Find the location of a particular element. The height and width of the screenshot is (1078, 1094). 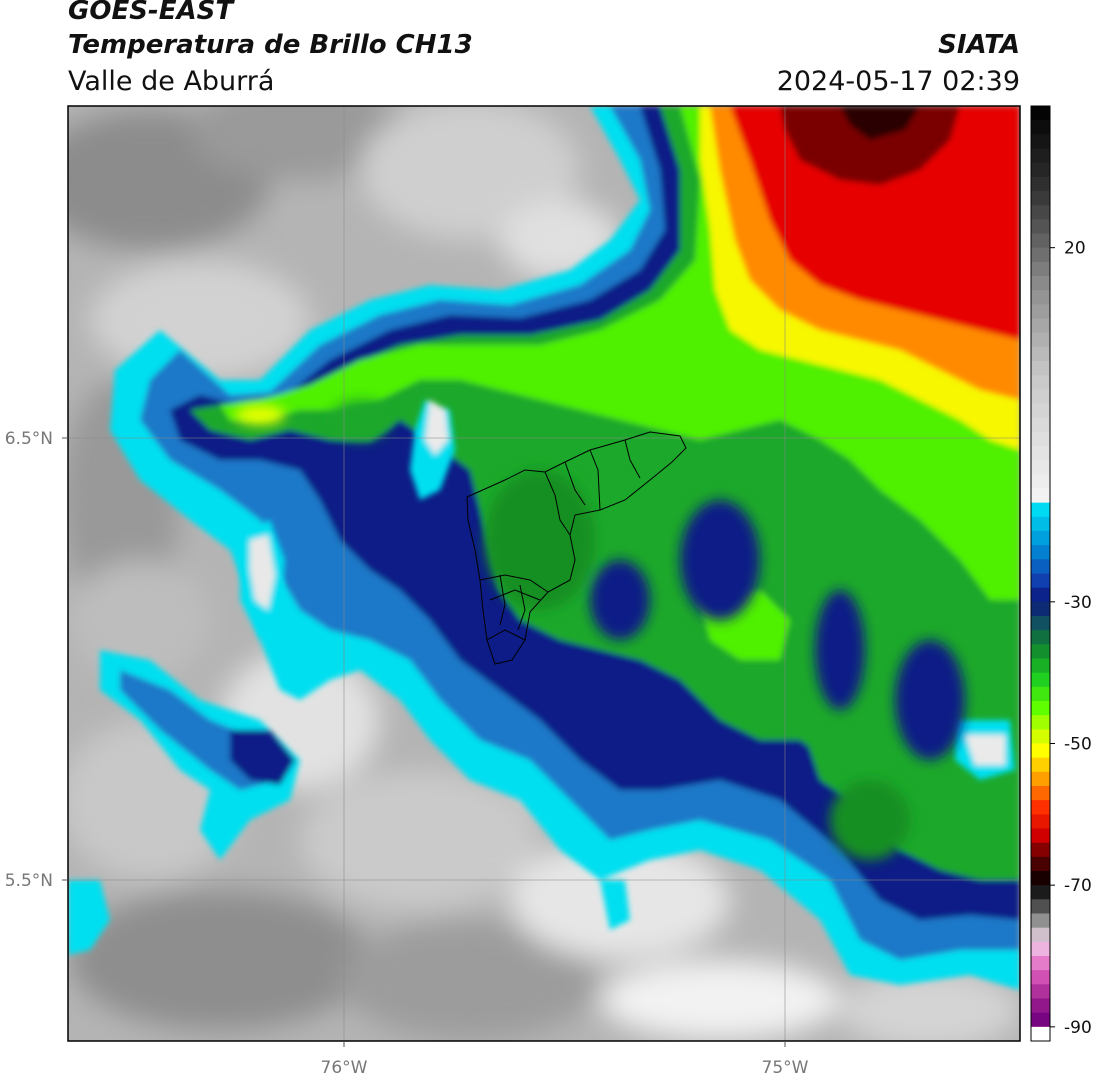

colorbar-frame is located at coordinates (1040, 573).